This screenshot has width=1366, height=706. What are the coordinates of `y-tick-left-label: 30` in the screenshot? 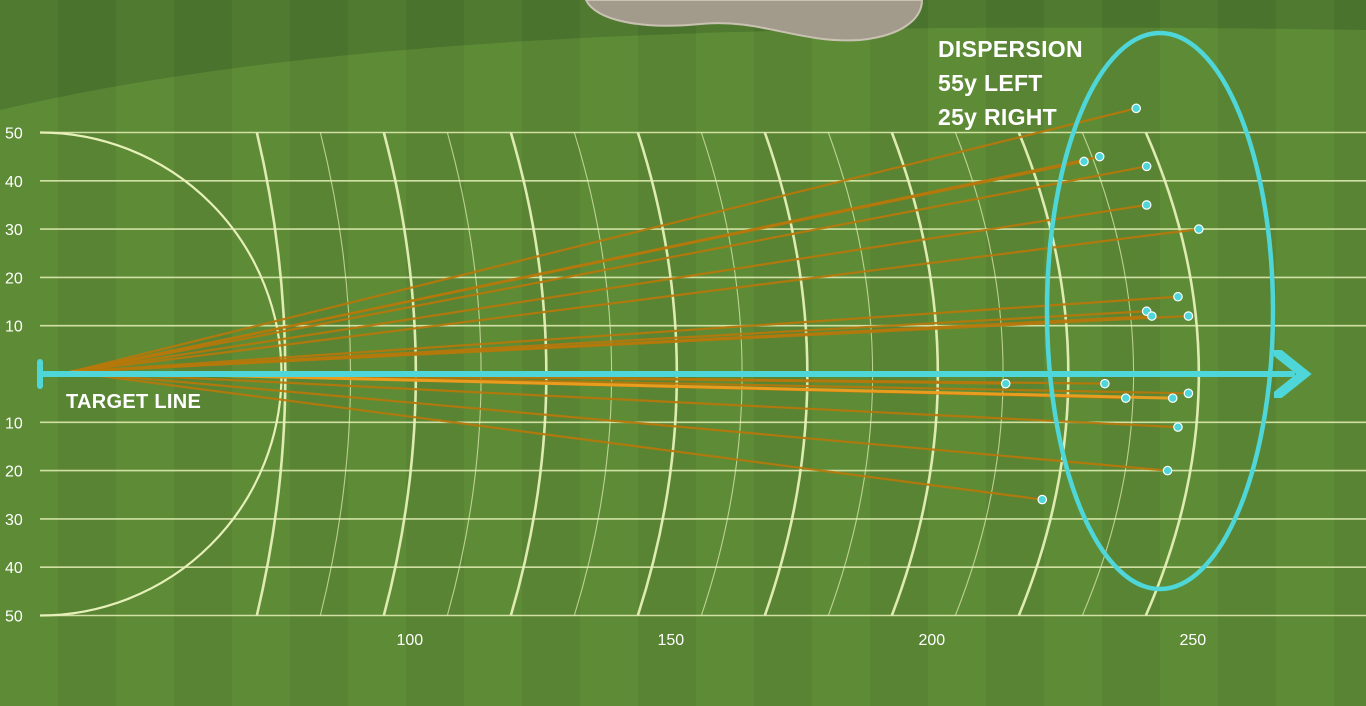 It's located at (14, 230).